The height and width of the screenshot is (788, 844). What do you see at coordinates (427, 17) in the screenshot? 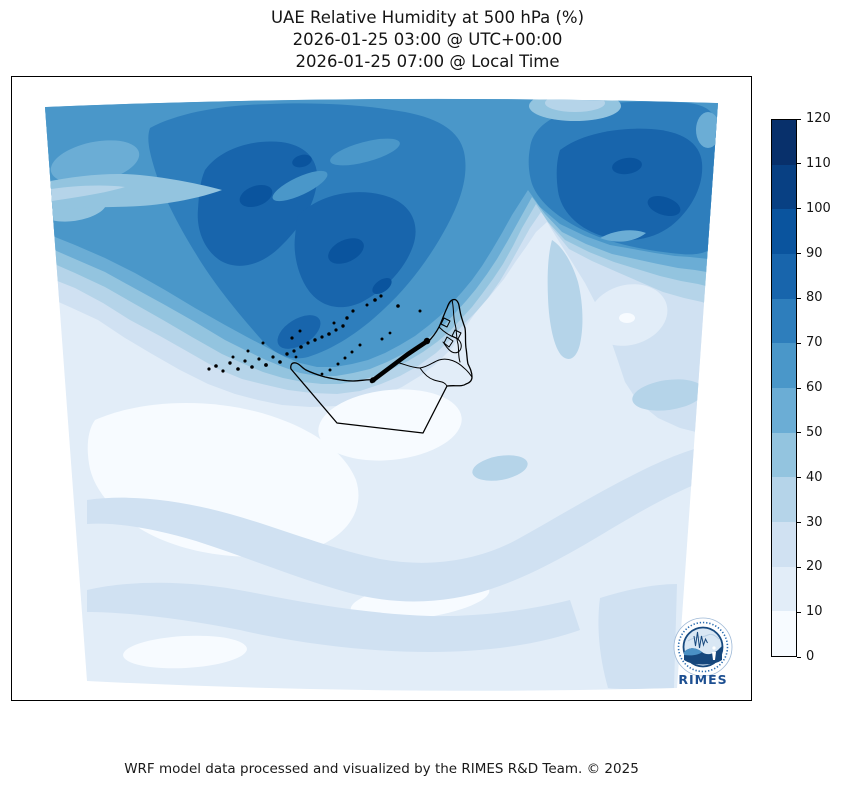
I see `title-variable: UAE Relative Humidity at 500 hPa (%)` at bounding box center [427, 17].